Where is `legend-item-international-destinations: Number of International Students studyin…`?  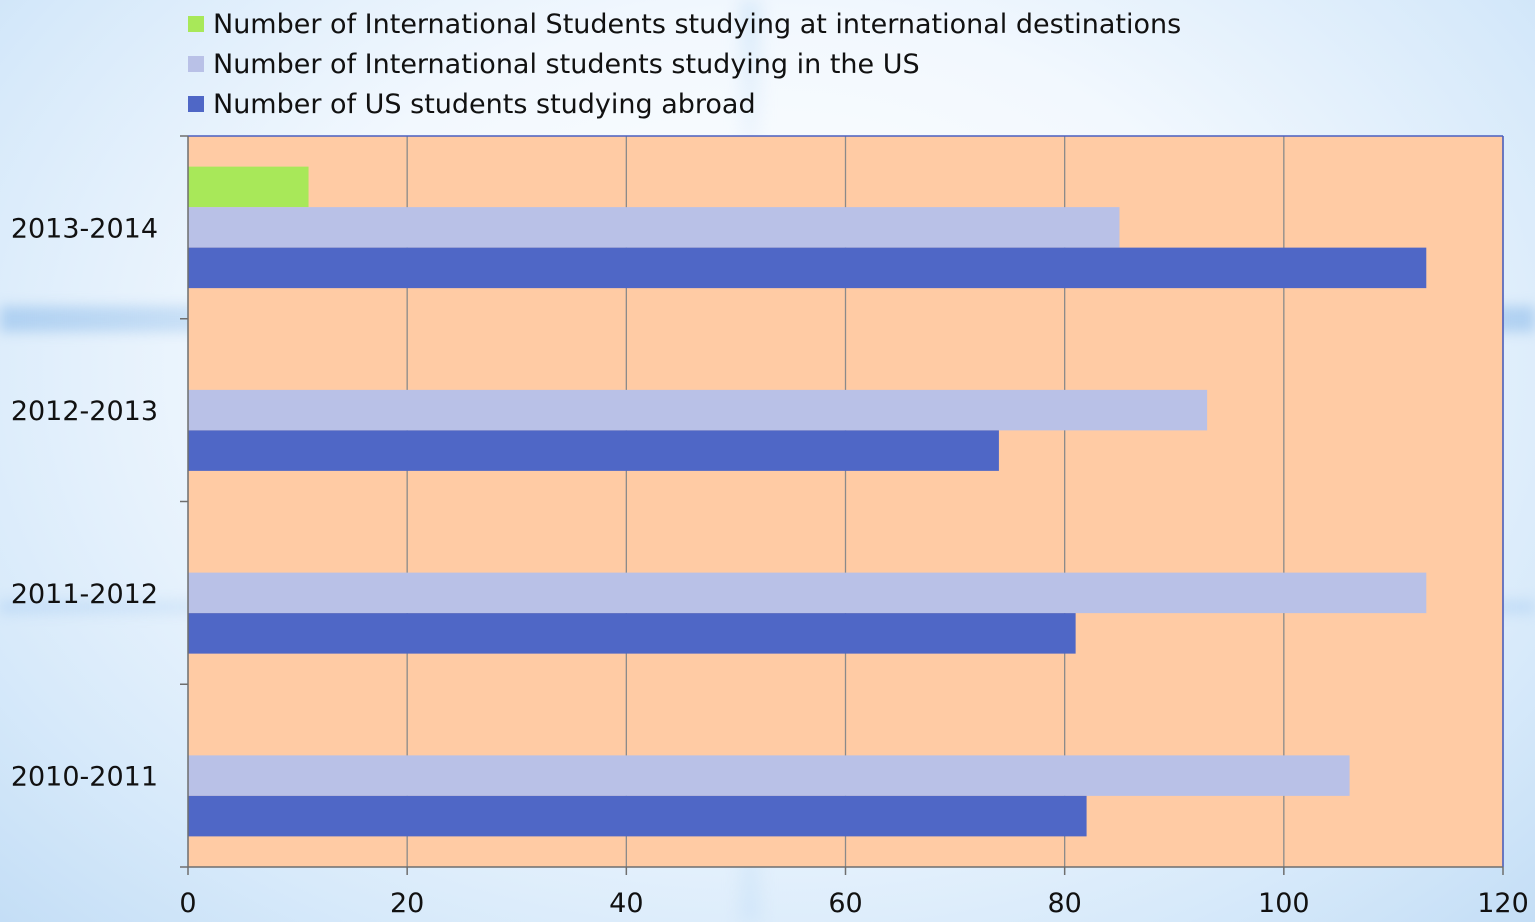 legend-item-international-destinations: Number of International Students studyin… is located at coordinates (684, 24).